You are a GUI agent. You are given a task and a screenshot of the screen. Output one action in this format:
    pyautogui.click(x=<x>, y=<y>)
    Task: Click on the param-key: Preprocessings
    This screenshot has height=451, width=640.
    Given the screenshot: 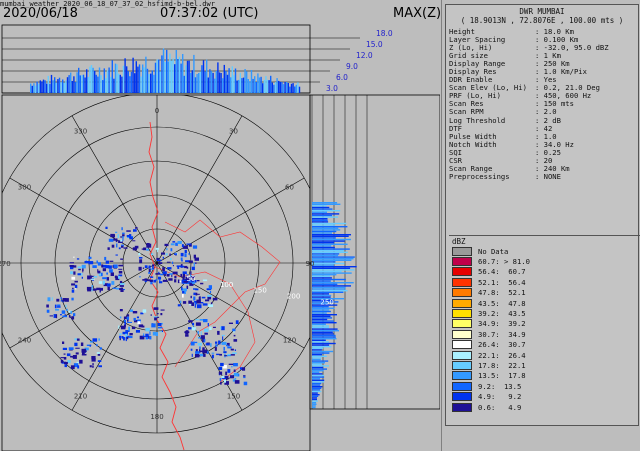 What is the action you would take?
    pyautogui.click(x=479, y=176)
    